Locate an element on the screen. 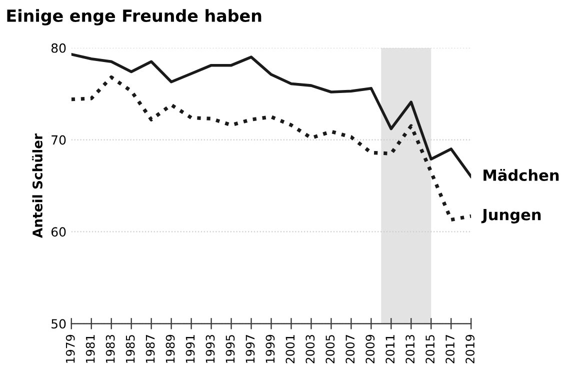 The height and width of the screenshot is (383, 571). y-tick-label: 70 is located at coordinates (59, 140).